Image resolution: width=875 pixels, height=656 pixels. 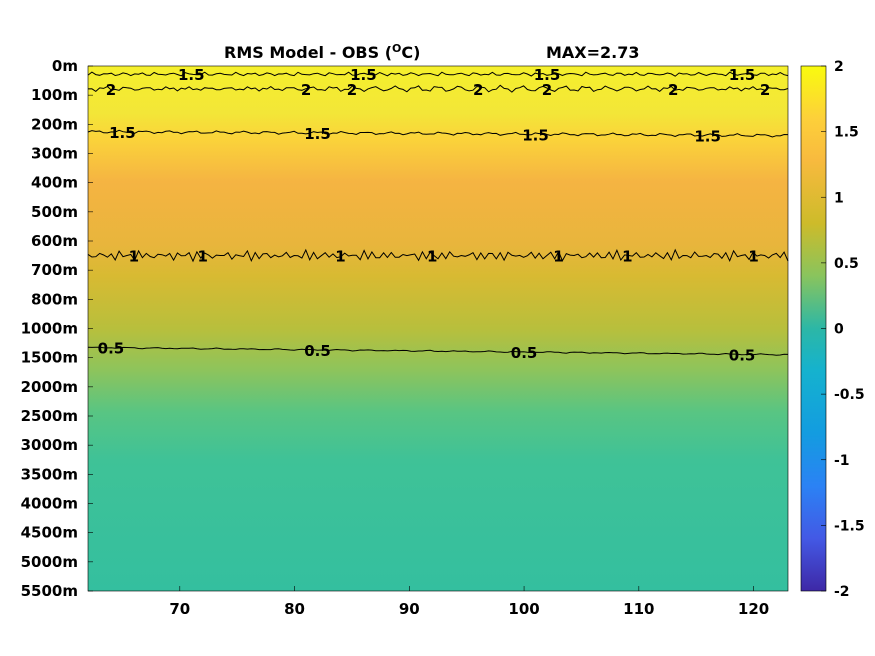 What do you see at coordinates (849, 395) in the screenshot?
I see `colorbar-tick-label: -0.5` at bounding box center [849, 395].